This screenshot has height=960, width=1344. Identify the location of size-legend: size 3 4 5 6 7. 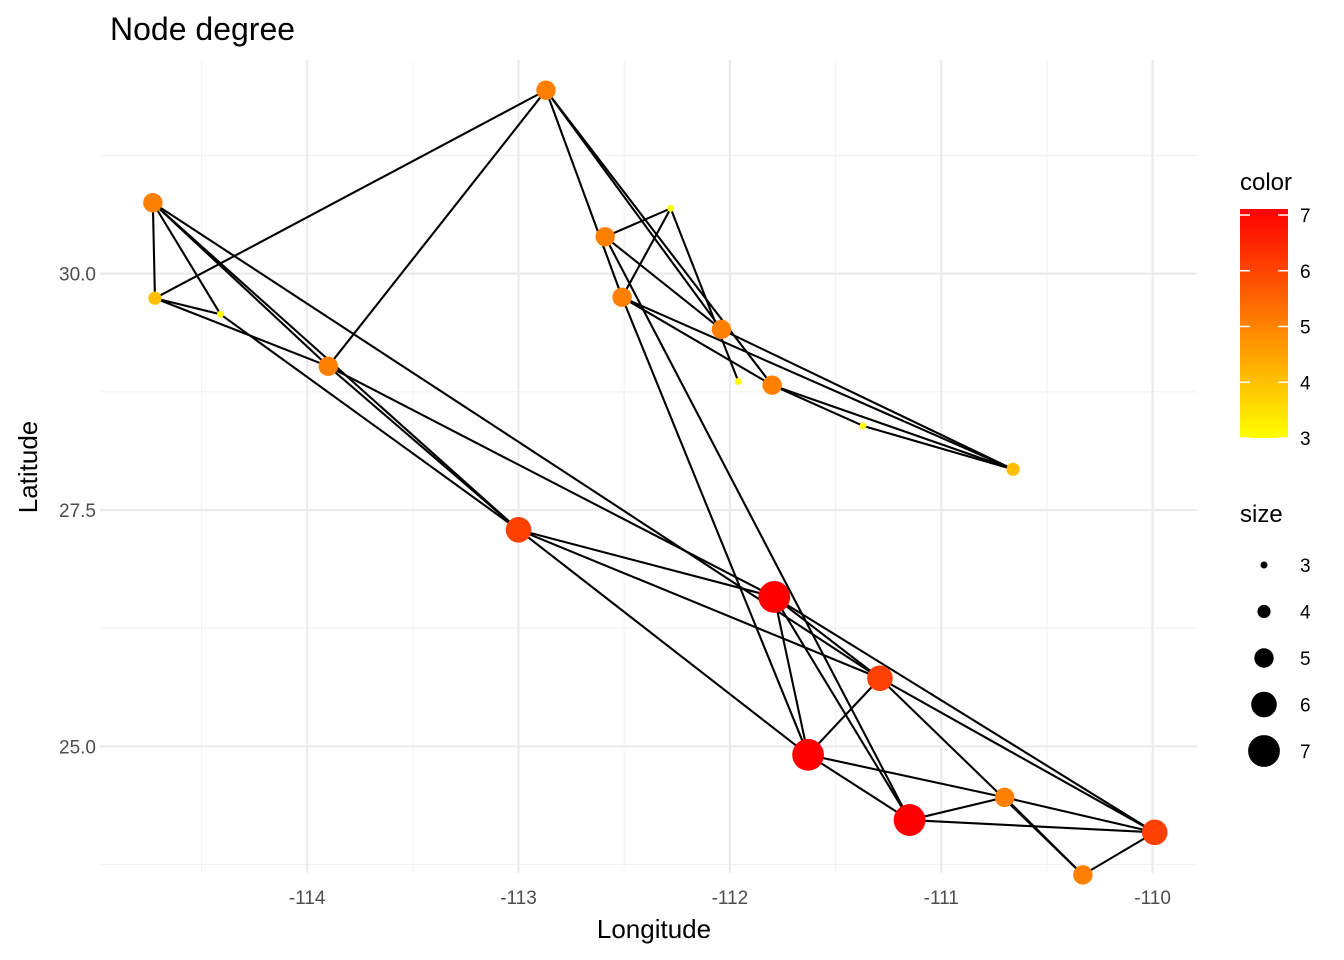
(1275, 634).